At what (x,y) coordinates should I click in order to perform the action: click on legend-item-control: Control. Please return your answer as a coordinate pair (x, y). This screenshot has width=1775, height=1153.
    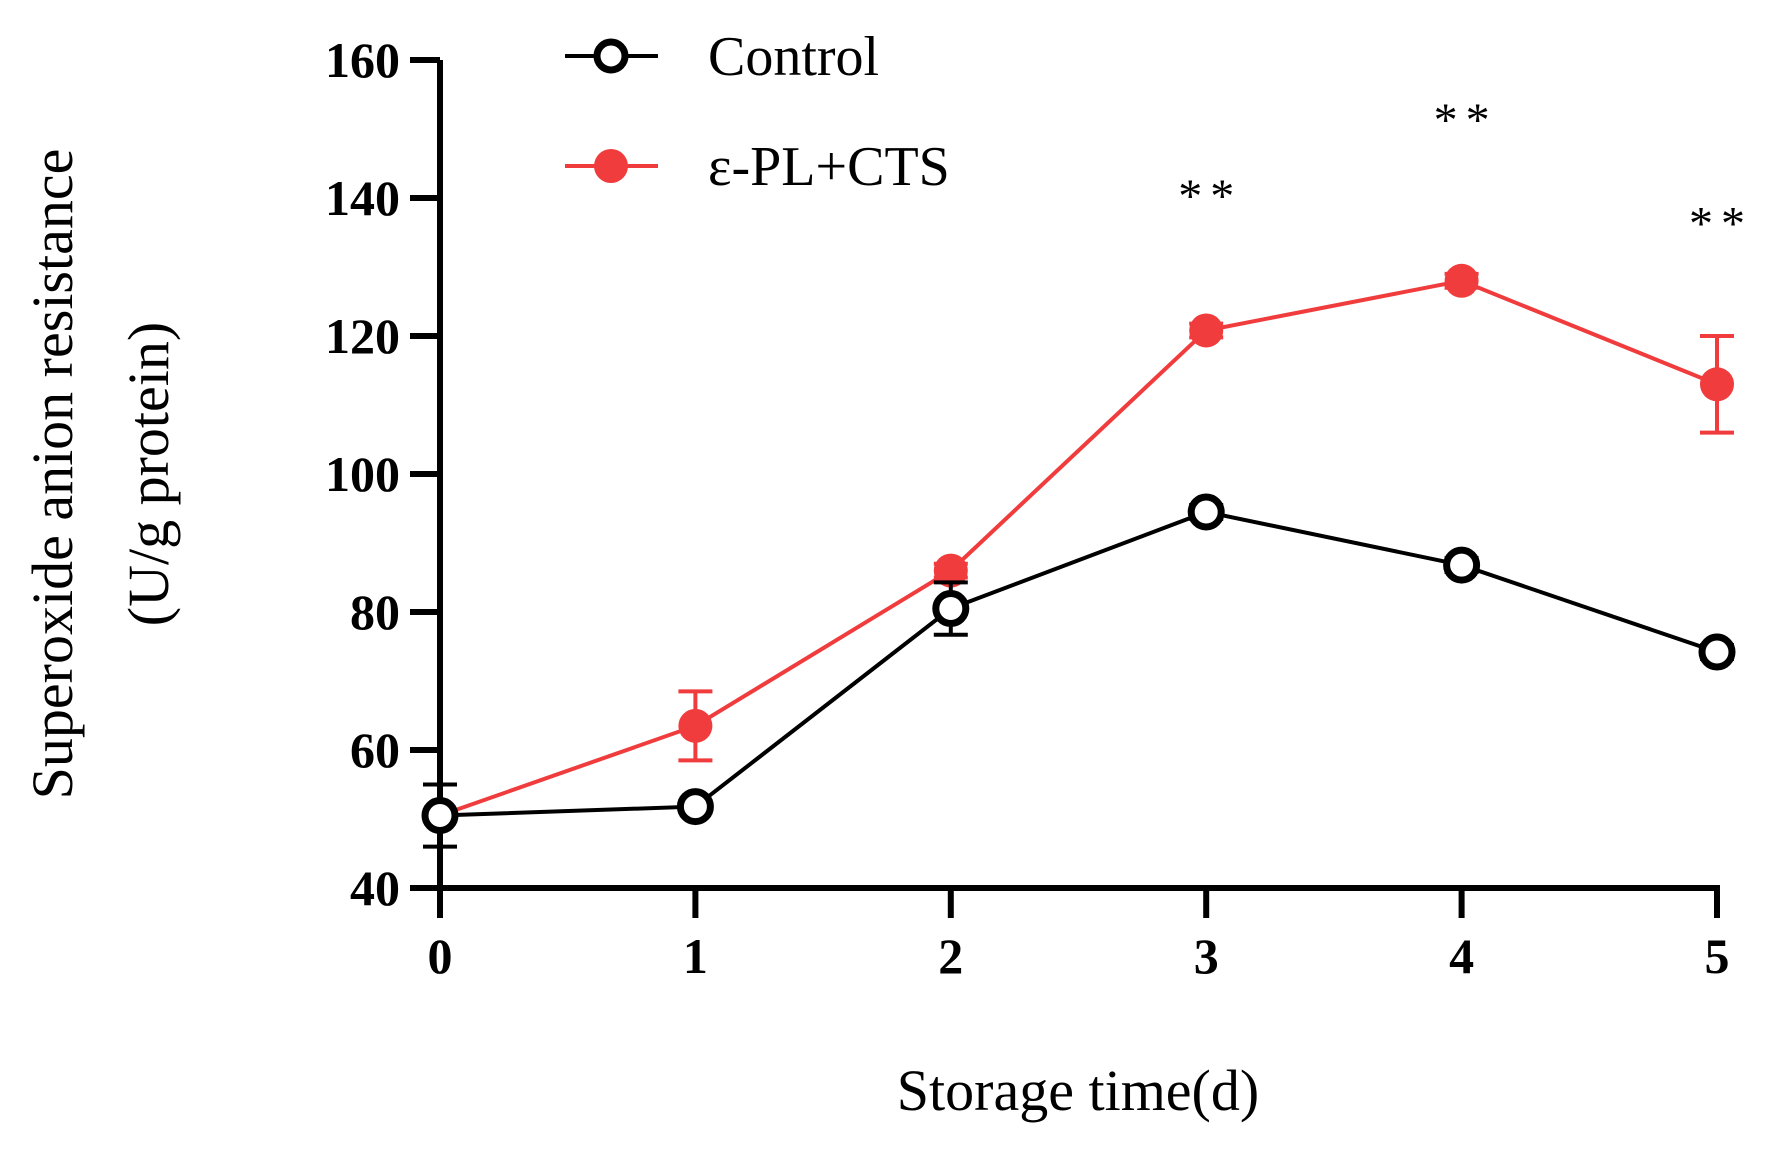
    Looking at the image, I should click on (722, 57).